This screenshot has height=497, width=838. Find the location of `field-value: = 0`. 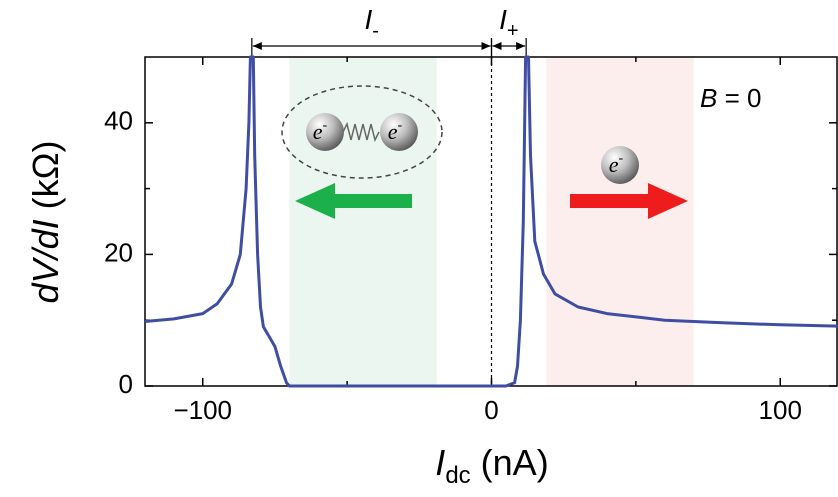

field-value: = 0 is located at coordinates (739, 98).